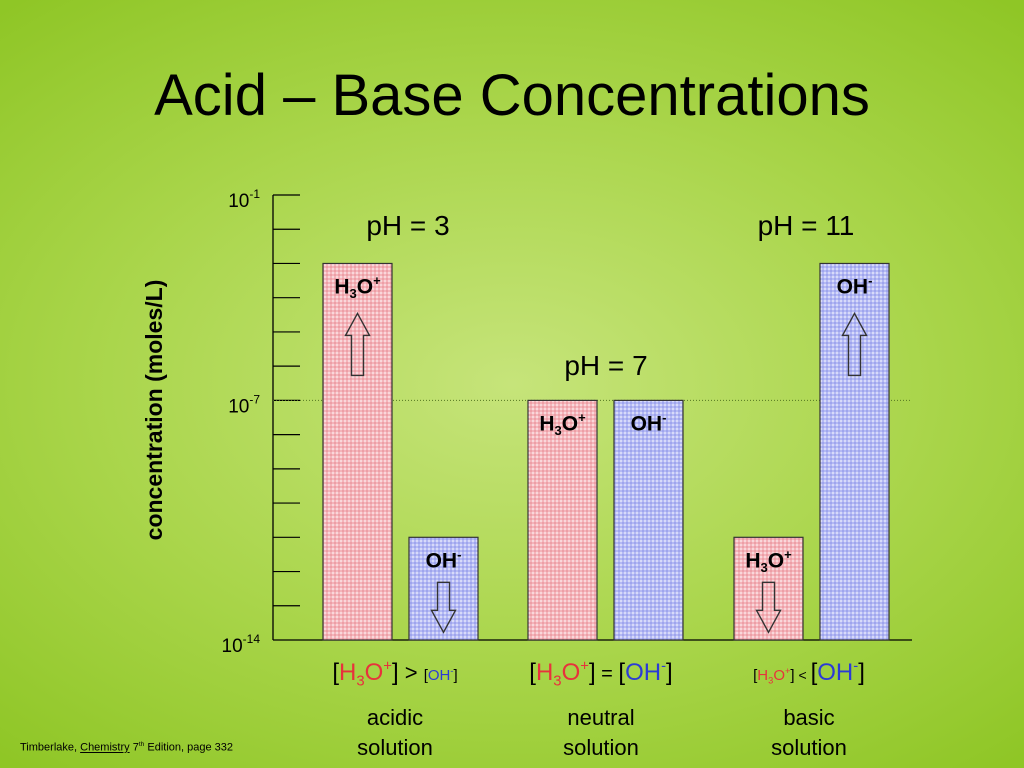 The width and height of the screenshot is (1024, 768). I want to click on category-label: acidic, so click(395, 717).